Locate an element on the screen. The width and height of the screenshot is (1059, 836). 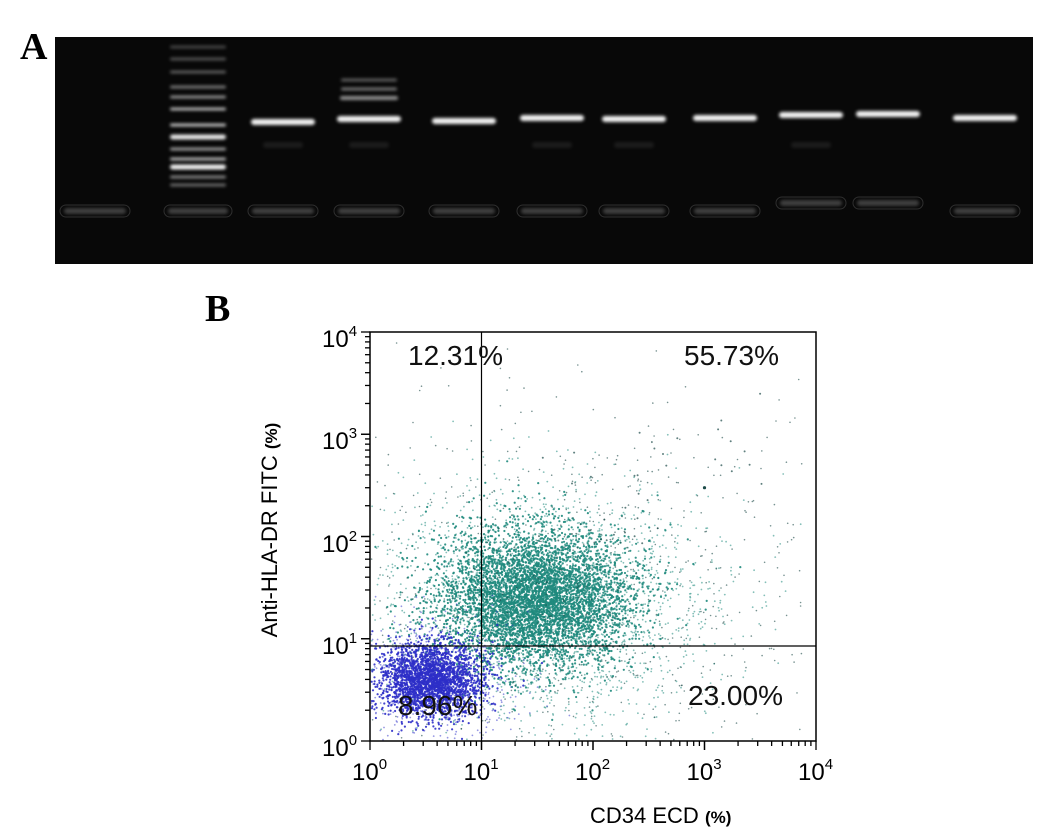
x-tick-label: 10³ is located at coordinates (704, 771).